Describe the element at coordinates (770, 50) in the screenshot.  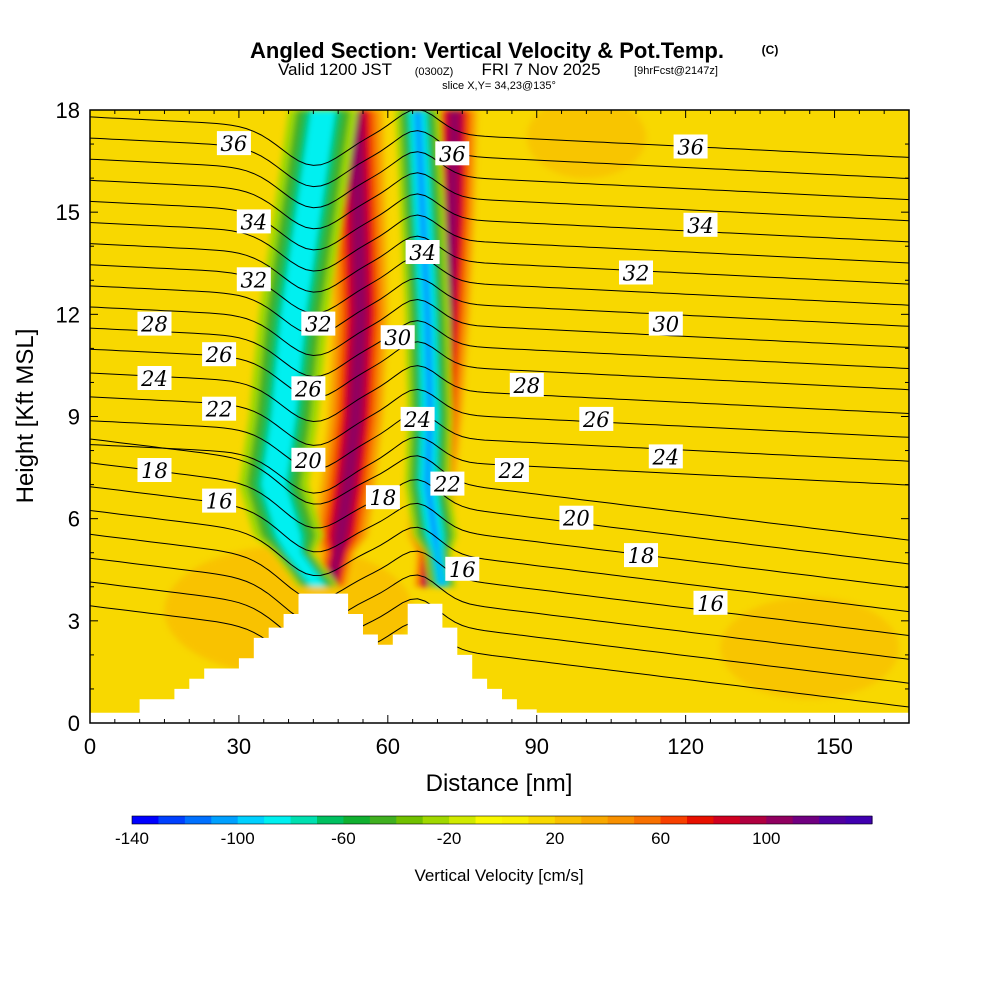
I see `chart-title-unit: (C)` at that location.